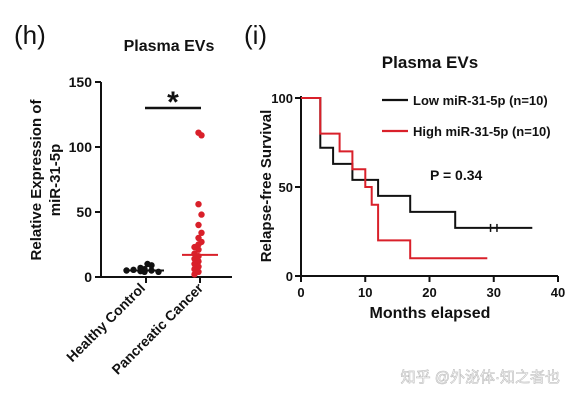 This screenshot has height=402, width=574. Describe the element at coordinates (480, 377) in the screenshot. I see `watermark-text: 知乎 @外泌体·知之者也` at that location.